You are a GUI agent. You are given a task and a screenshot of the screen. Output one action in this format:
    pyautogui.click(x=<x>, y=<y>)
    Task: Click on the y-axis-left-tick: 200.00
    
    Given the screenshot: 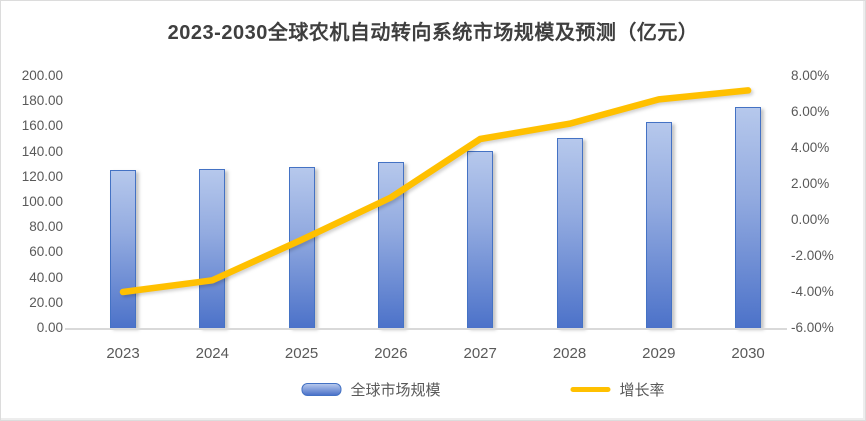 What is the action you would take?
    pyautogui.click(x=42, y=75)
    